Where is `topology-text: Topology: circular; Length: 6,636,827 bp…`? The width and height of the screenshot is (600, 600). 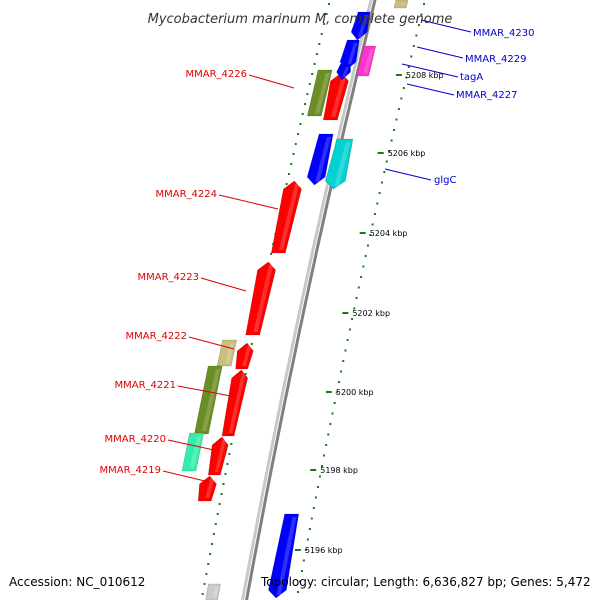 topology-text: Topology: circular; Length: 6,636,827 bp… is located at coordinates (425, 582).